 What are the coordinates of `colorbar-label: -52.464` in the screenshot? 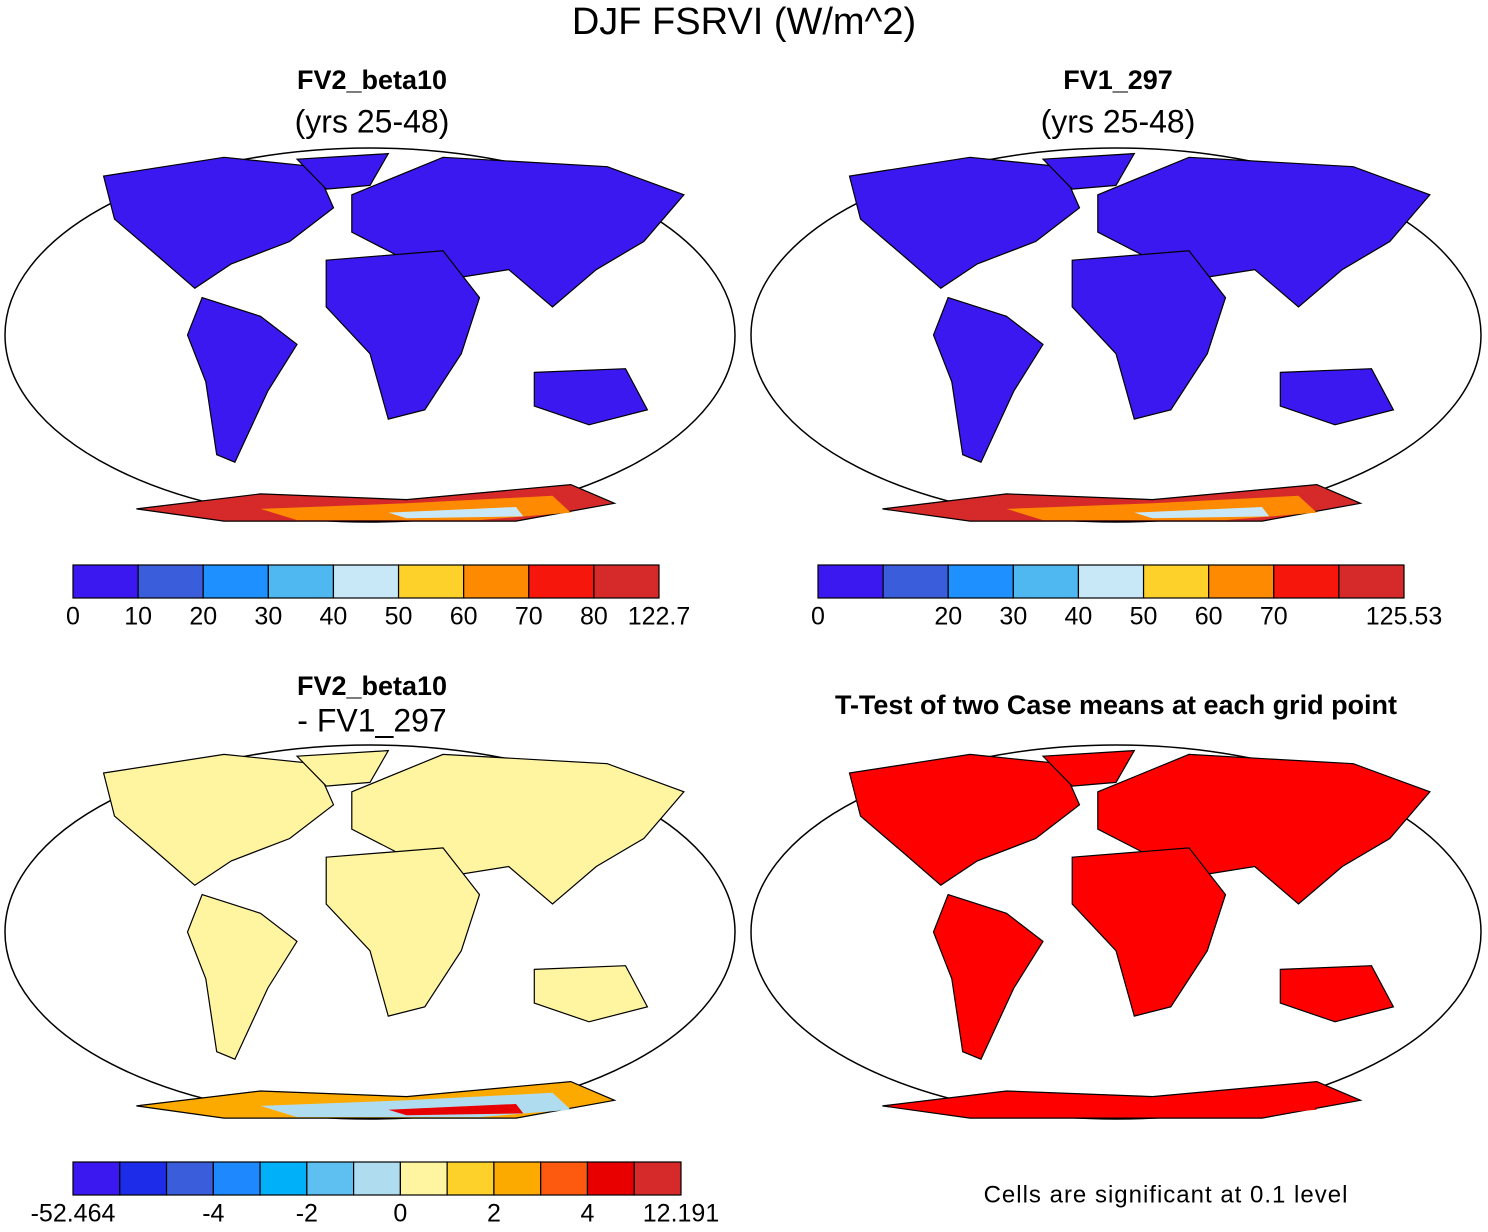 It's located at (73, 1213).